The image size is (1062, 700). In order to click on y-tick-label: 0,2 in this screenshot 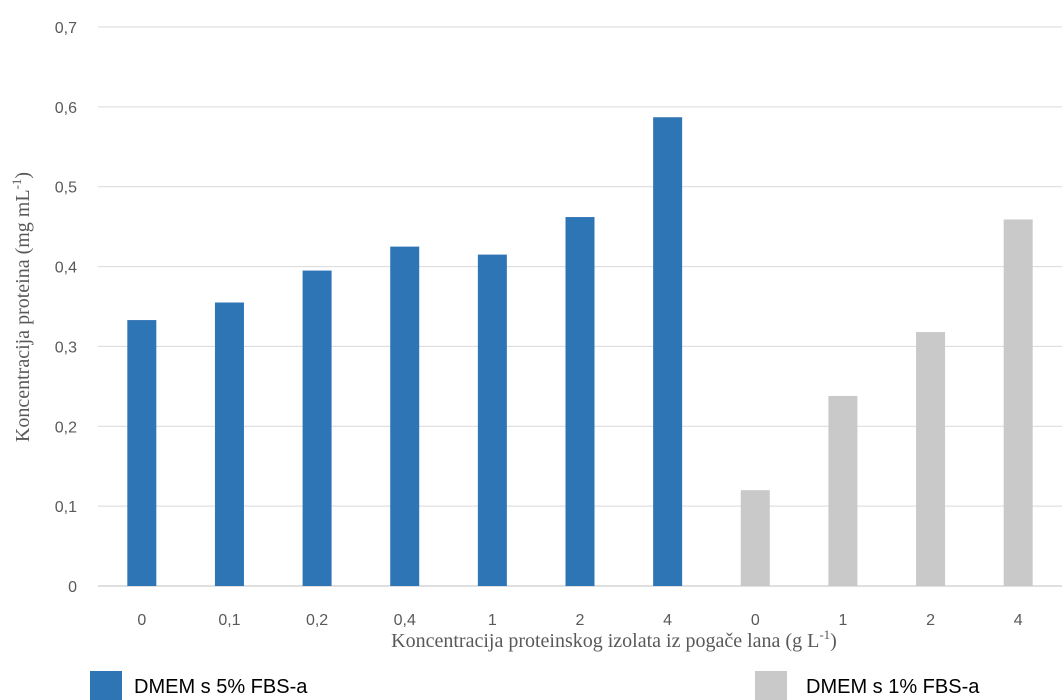, I will do `click(66, 427)`.